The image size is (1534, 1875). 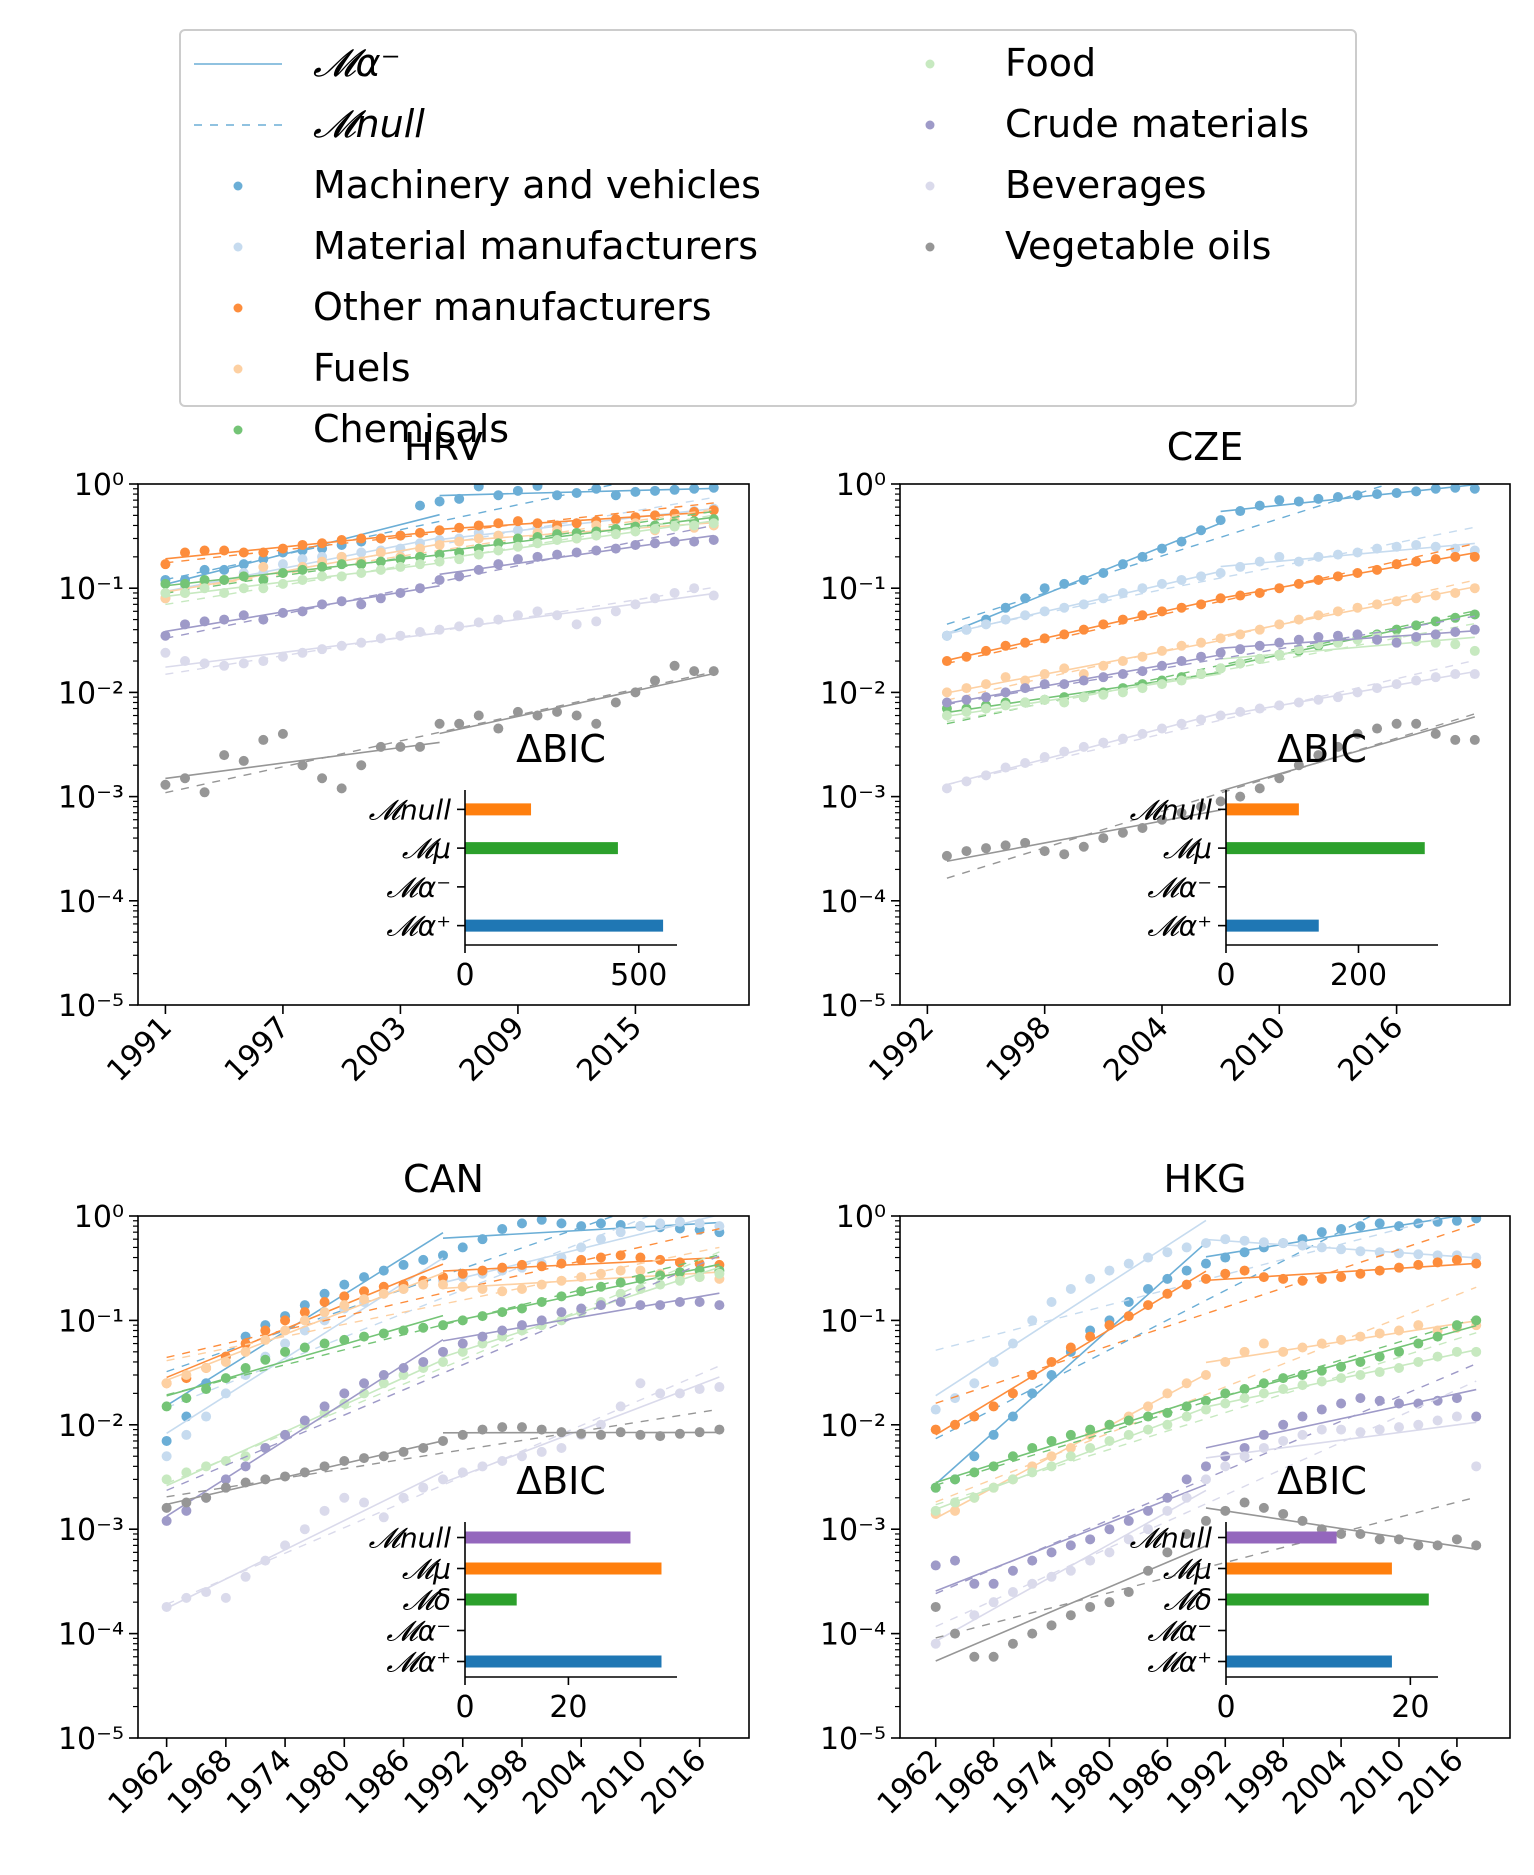 What do you see at coordinates (853, 1739) in the screenshot?
I see `y-tick-label: 10⁻⁵` at bounding box center [853, 1739].